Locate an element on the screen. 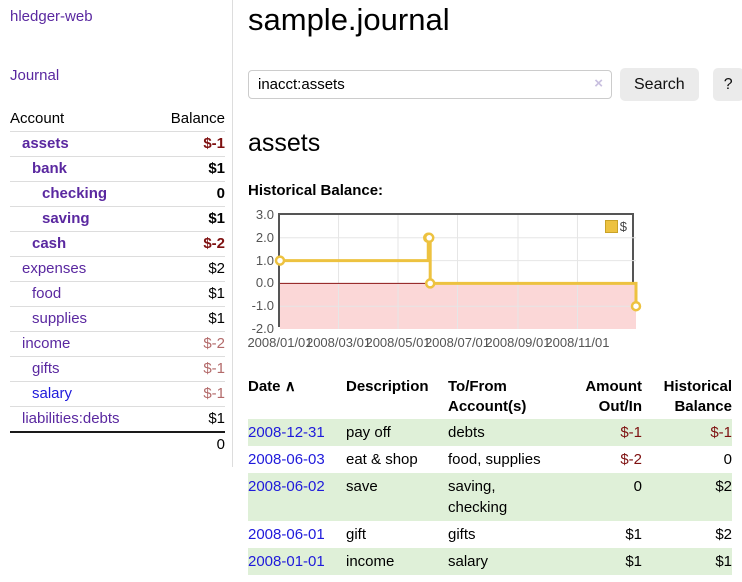  accounts-header-balance: Balance is located at coordinates (197, 118).